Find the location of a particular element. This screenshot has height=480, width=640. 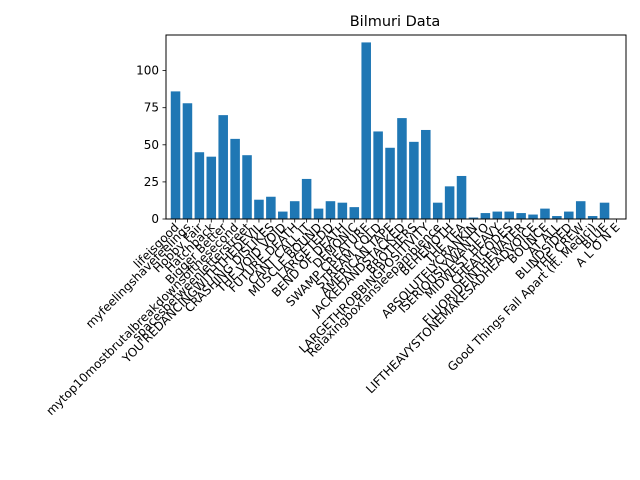

y-tick-label: 100 is located at coordinates (147, 71).